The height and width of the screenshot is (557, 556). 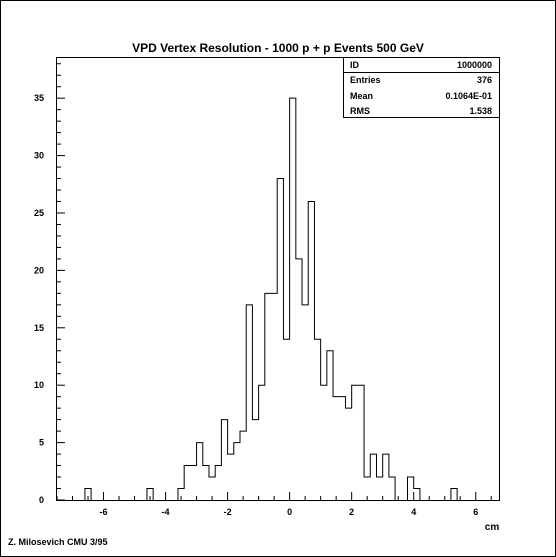 What do you see at coordinates (480, 111) in the screenshot?
I see `stats-value-rms: 1.538` at bounding box center [480, 111].